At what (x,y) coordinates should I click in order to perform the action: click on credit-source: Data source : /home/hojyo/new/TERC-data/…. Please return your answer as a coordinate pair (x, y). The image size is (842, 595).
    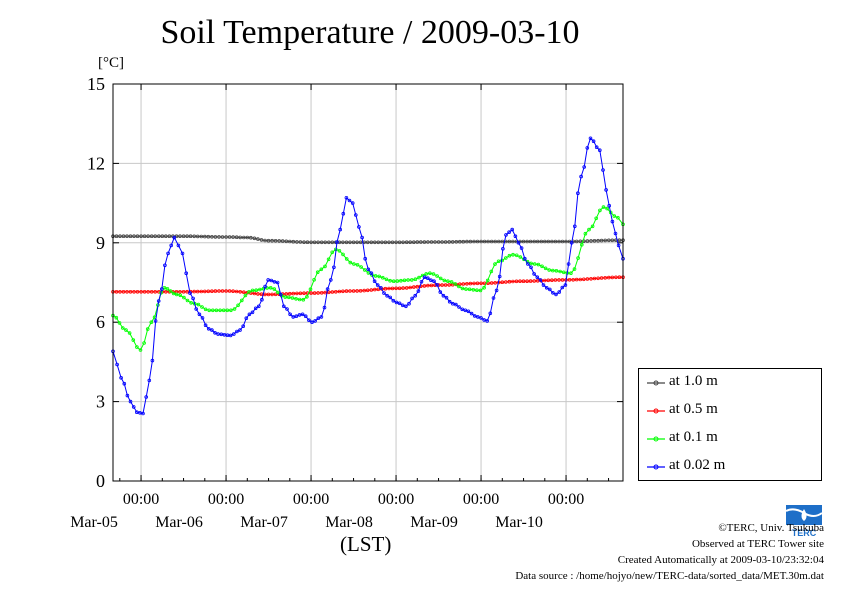
    Looking at the image, I should click on (669, 576).